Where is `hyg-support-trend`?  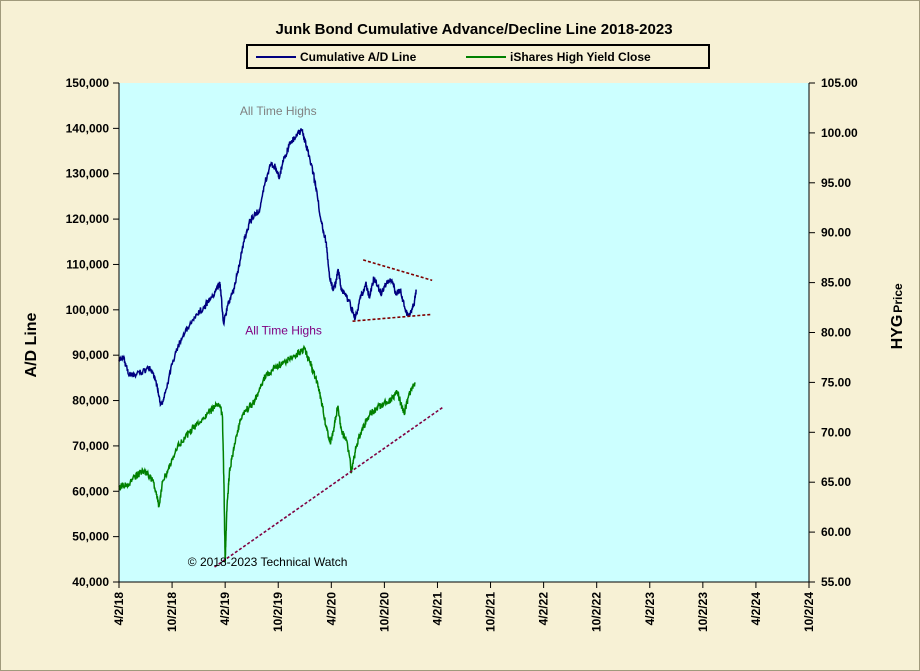
hyg-support-trend is located at coordinates (329, 487).